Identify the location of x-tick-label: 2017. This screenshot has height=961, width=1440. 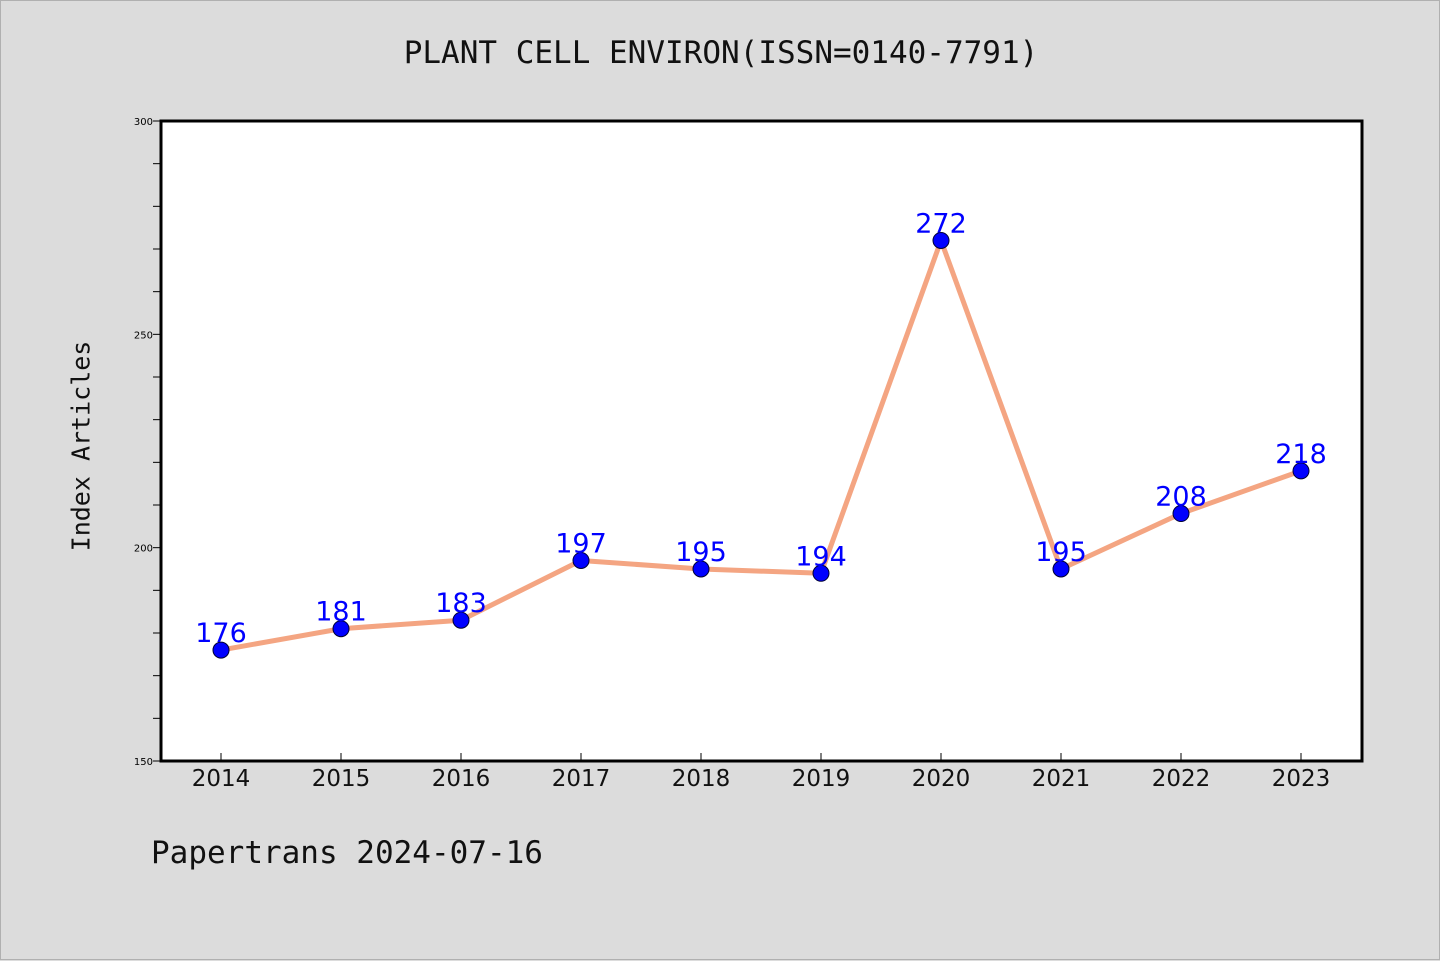
(581, 779).